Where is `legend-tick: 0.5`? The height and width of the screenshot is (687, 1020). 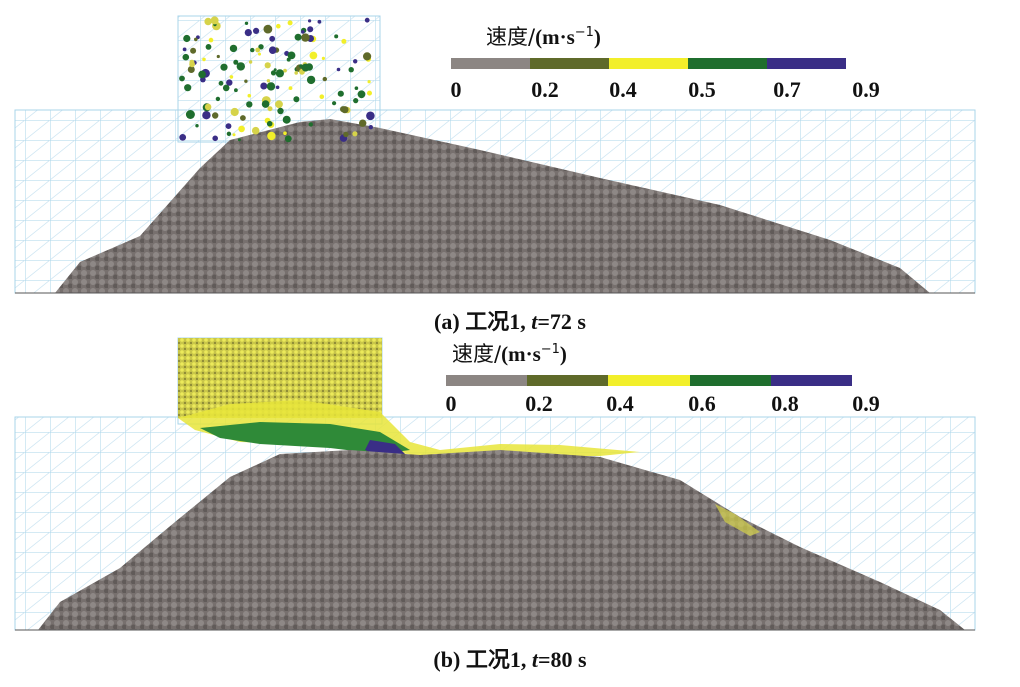 legend-tick: 0.5 is located at coordinates (702, 89).